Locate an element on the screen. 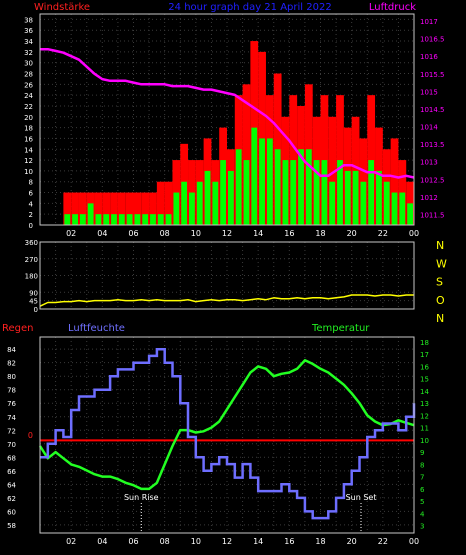 Image resolution: width=466 pixels, height=555 pixels. wind-y-tick-label: 2 is located at coordinates (31, 215).